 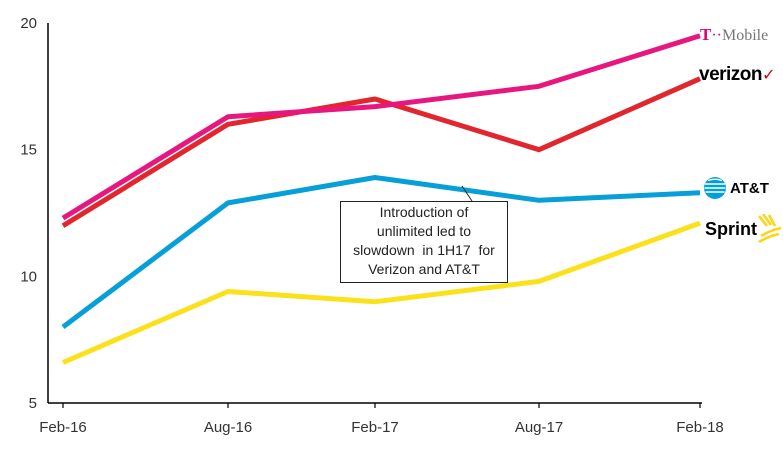 I want to click on tmobile-logo: T··Mobile, so click(x=734, y=35).